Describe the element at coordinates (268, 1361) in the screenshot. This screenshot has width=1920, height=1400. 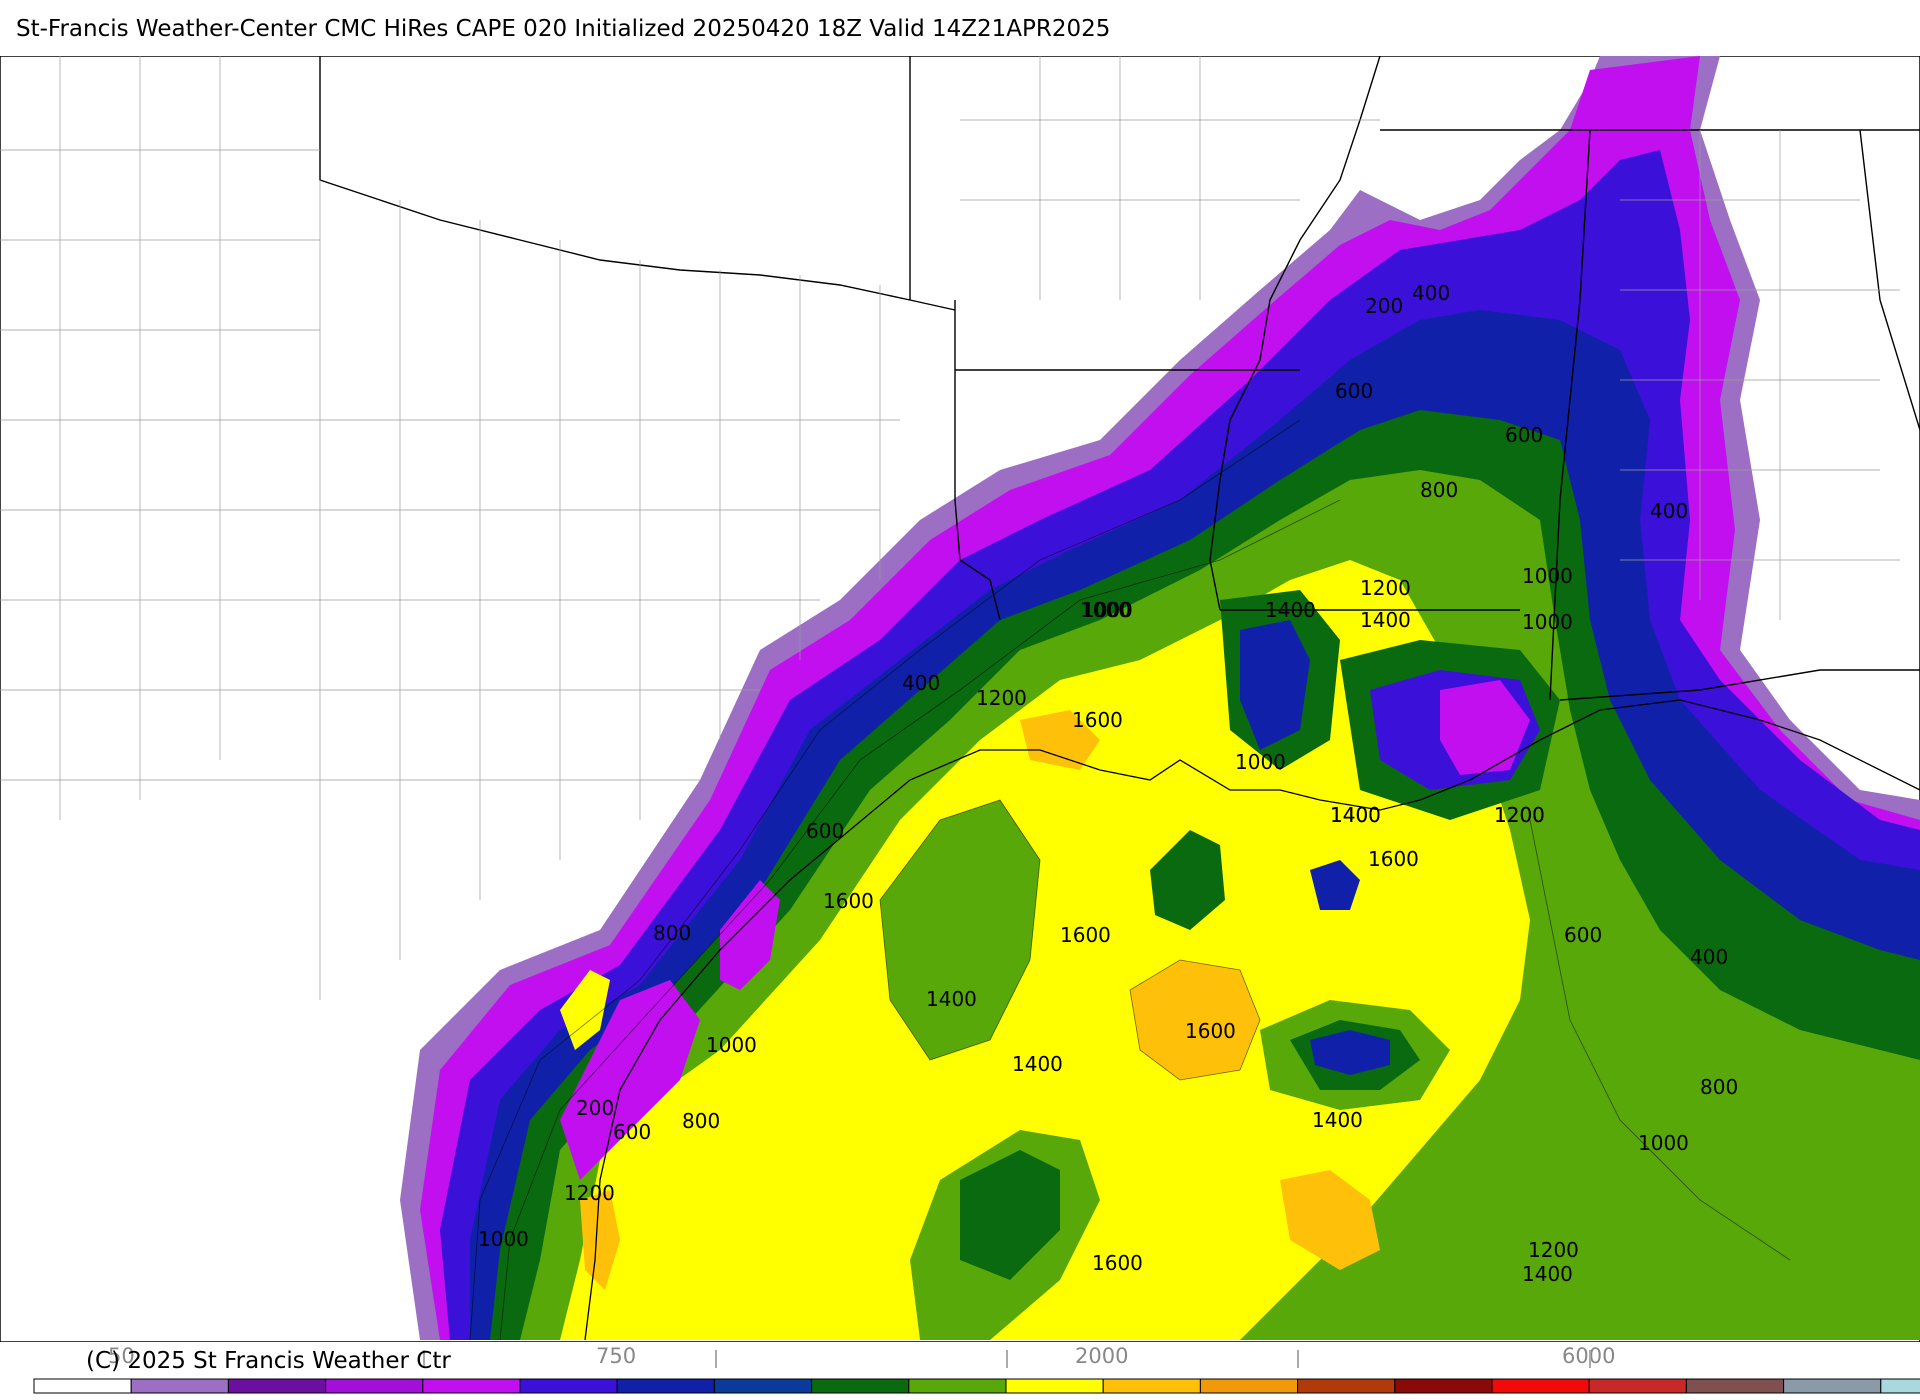
I see `copyright-text: (C) 2025 St Francis Weather Ctr` at that location.